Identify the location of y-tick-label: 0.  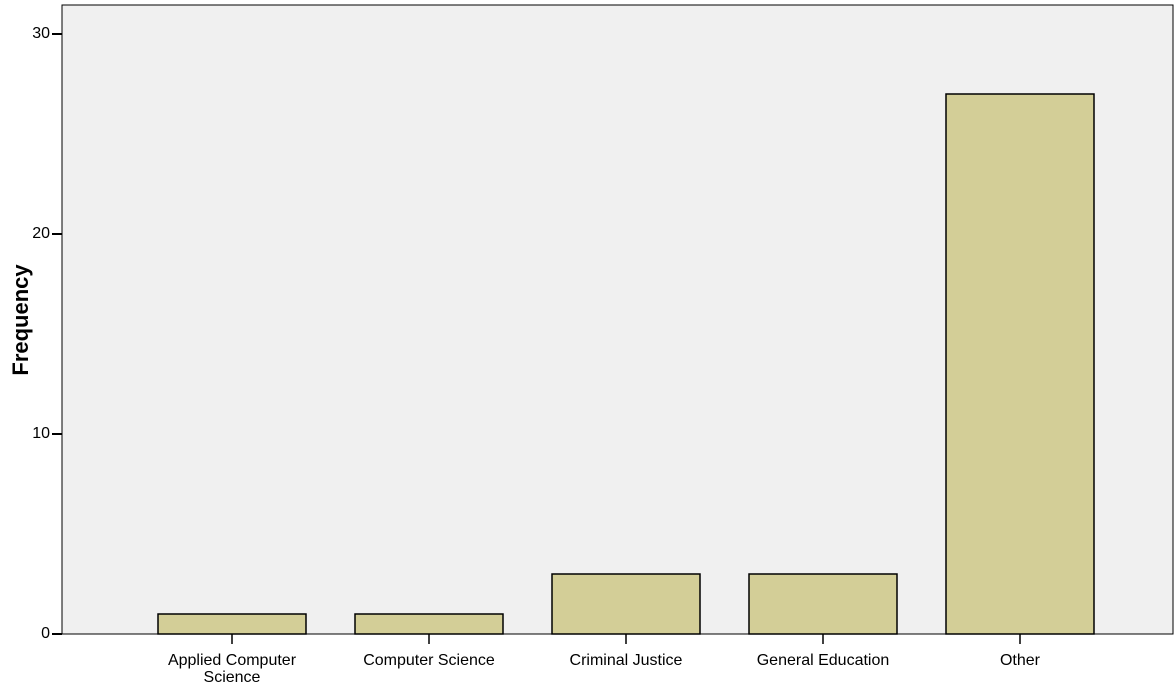
(45, 633).